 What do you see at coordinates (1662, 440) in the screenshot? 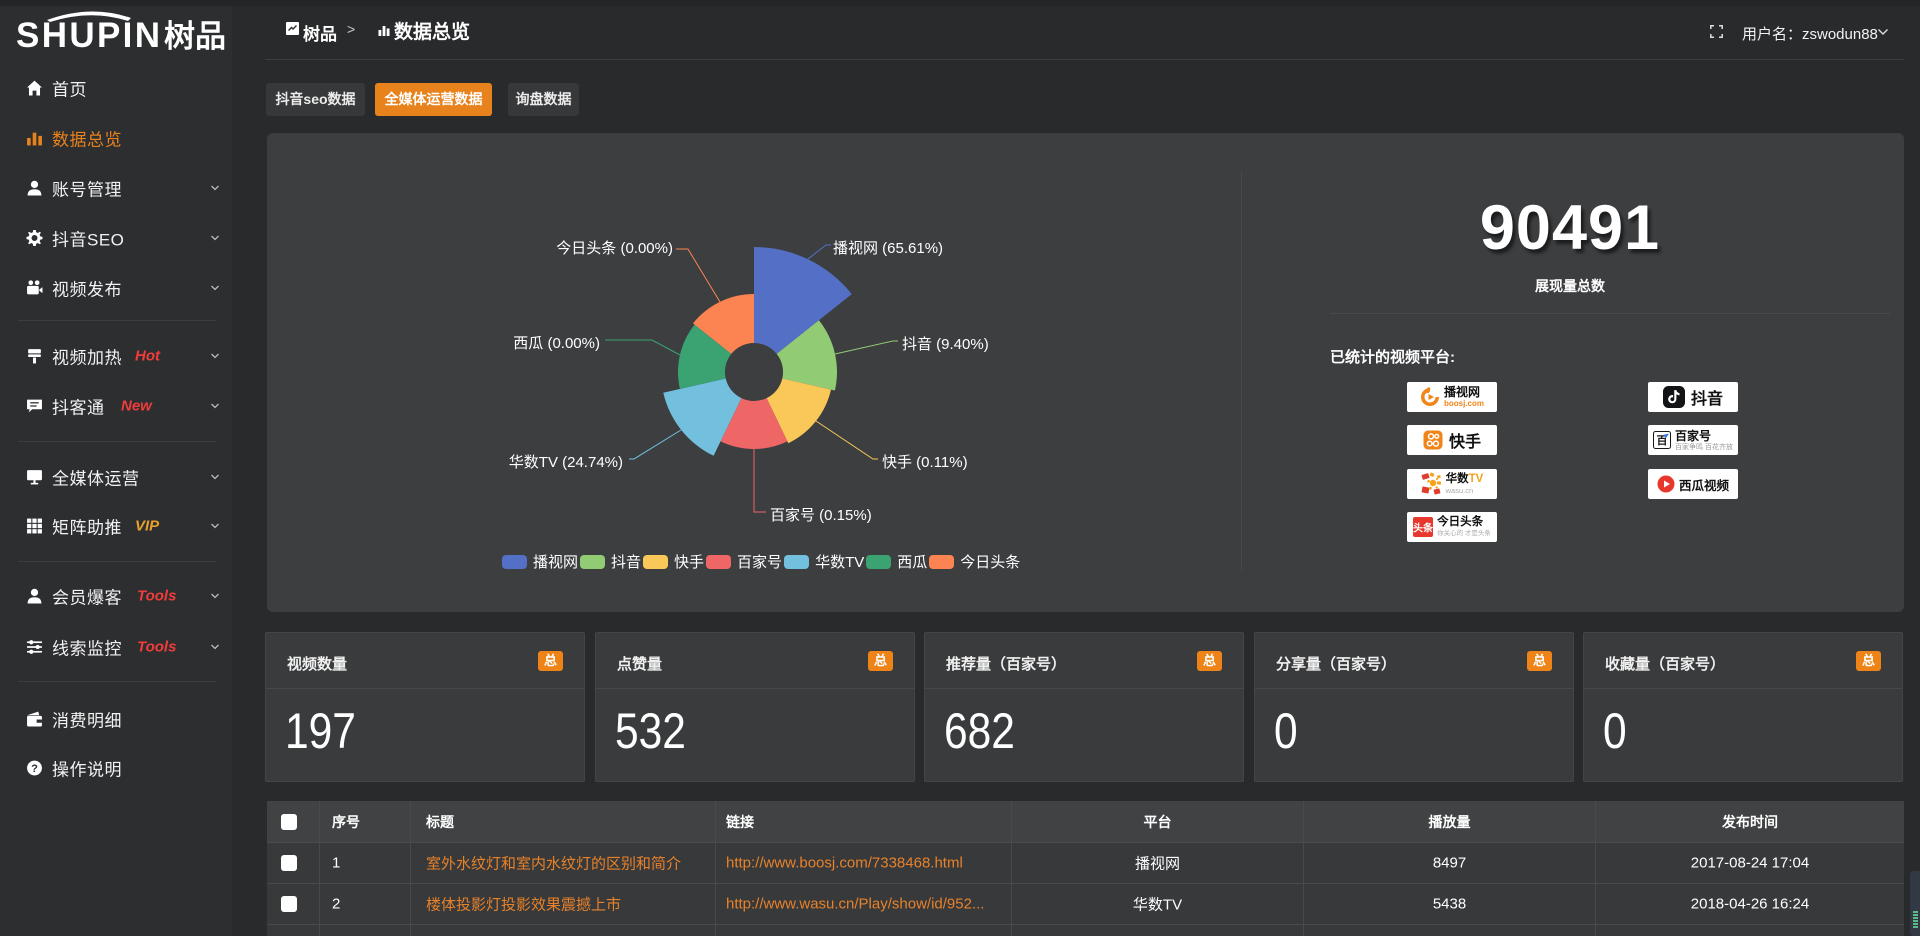
I see `svg-text: 百` at bounding box center [1662, 440].